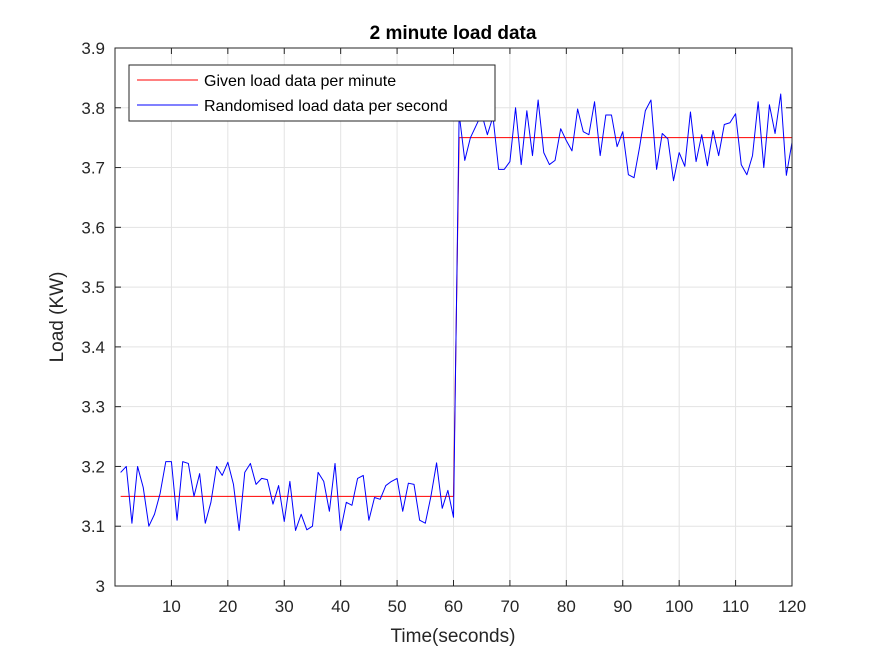 Image resolution: width=875 pixels, height=656 pixels. I want to click on legend-label-randomised: Randomised load data per second, so click(326, 106).